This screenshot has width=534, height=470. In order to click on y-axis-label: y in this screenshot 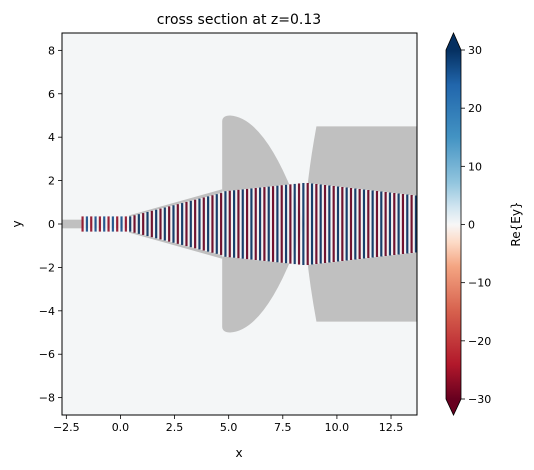, I will do `click(17, 223)`.